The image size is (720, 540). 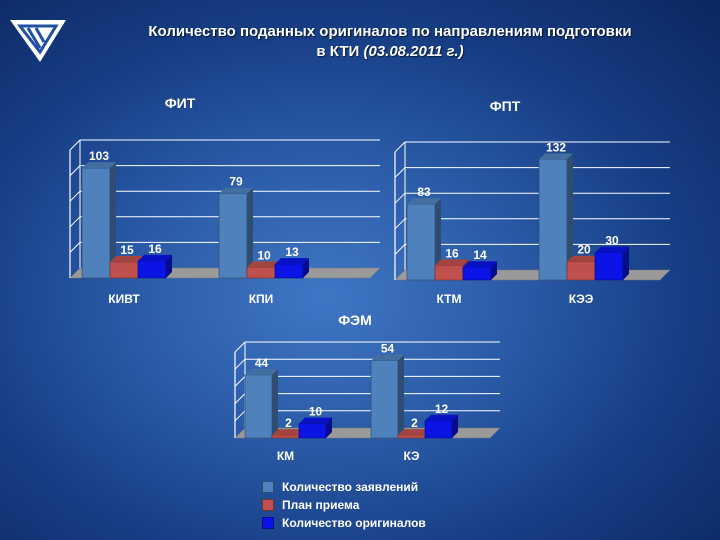 I want to click on legend-swatch-applications, so click(x=268, y=487).